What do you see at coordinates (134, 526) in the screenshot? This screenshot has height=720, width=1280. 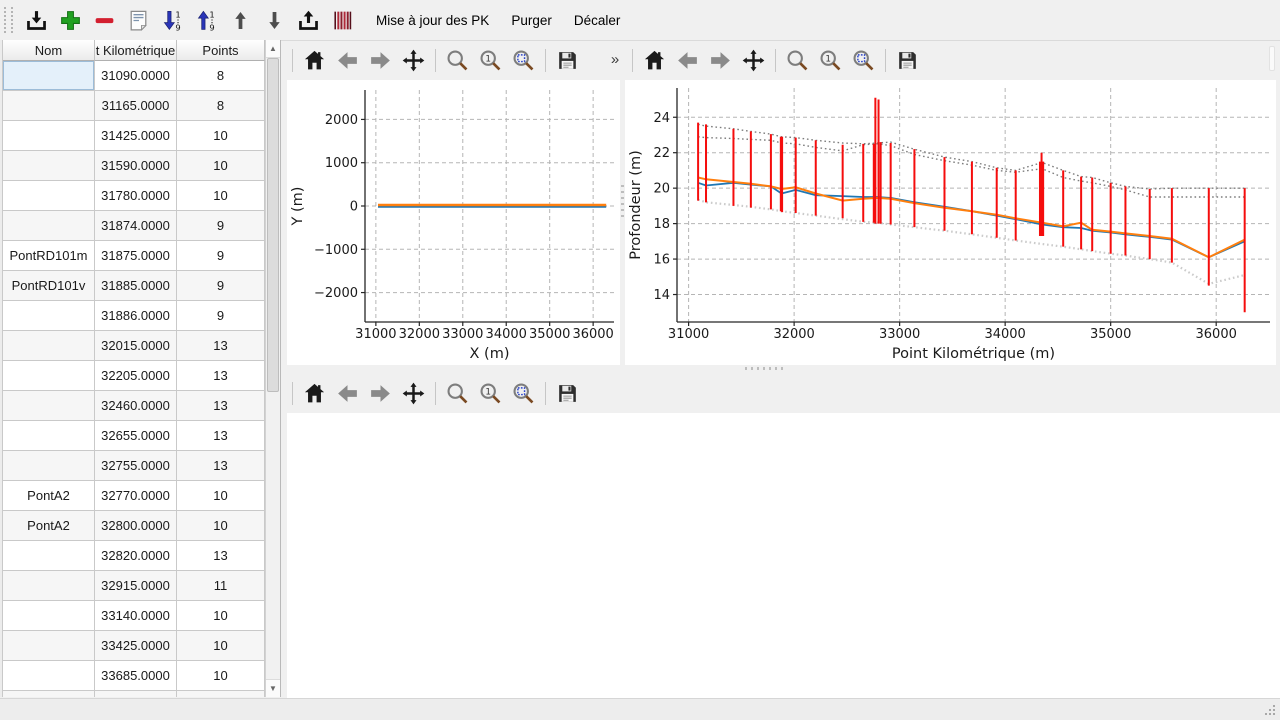 I see `table-row: PontA2 32800.0000 10` at bounding box center [134, 526].